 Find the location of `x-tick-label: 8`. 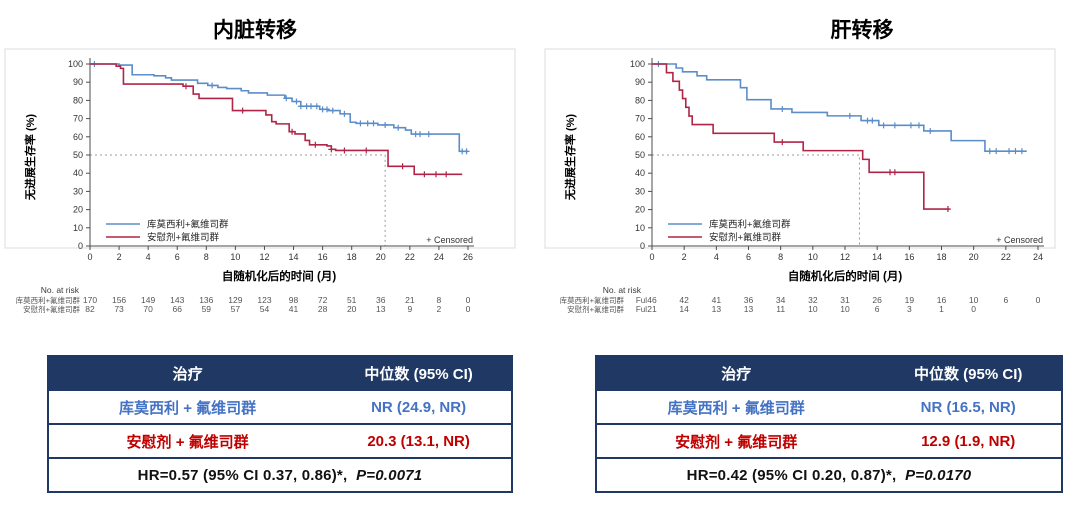

x-tick-label: 8 is located at coordinates (206, 257).